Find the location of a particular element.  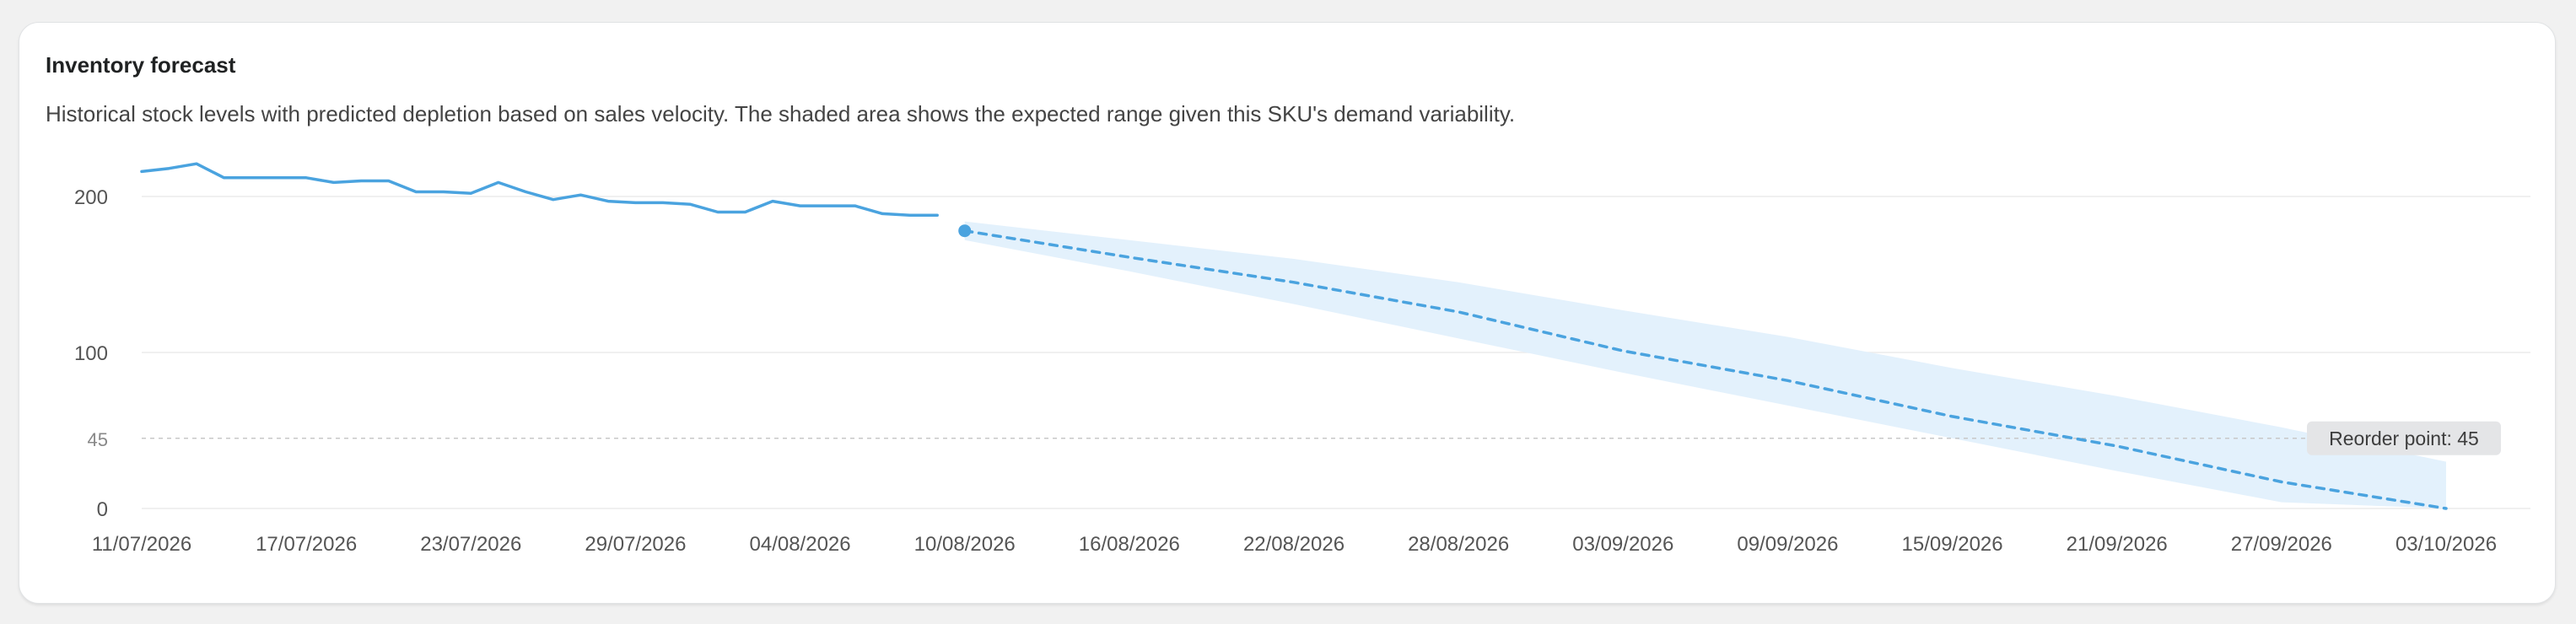

x-tick-label: 11/07/2026 is located at coordinates (141, 544).